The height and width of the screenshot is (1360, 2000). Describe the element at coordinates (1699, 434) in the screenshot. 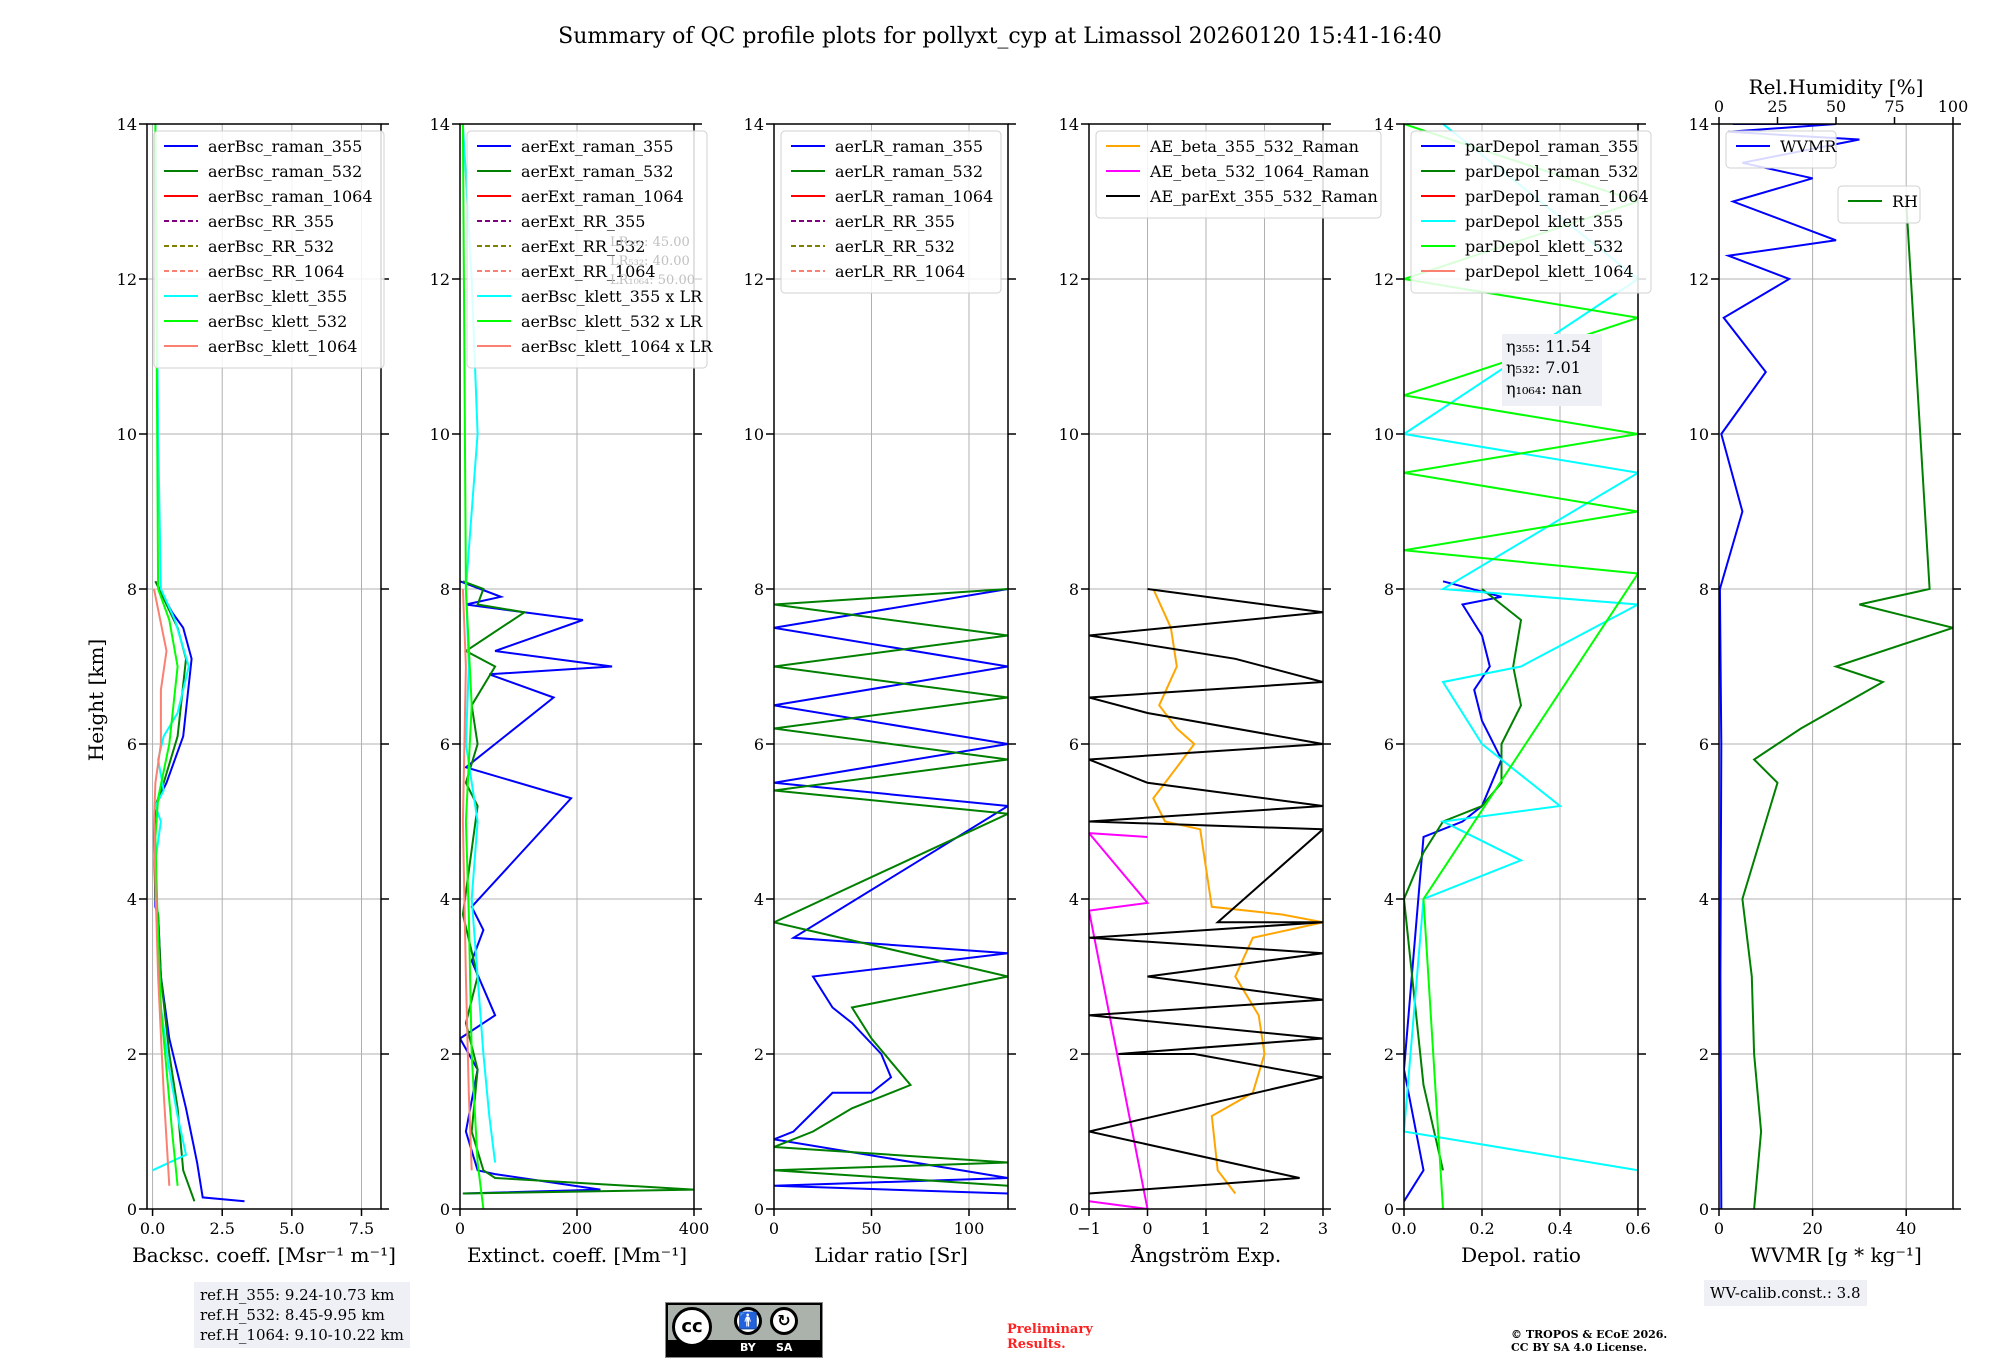

I see `y-tick-label-wv: 10` at that location.